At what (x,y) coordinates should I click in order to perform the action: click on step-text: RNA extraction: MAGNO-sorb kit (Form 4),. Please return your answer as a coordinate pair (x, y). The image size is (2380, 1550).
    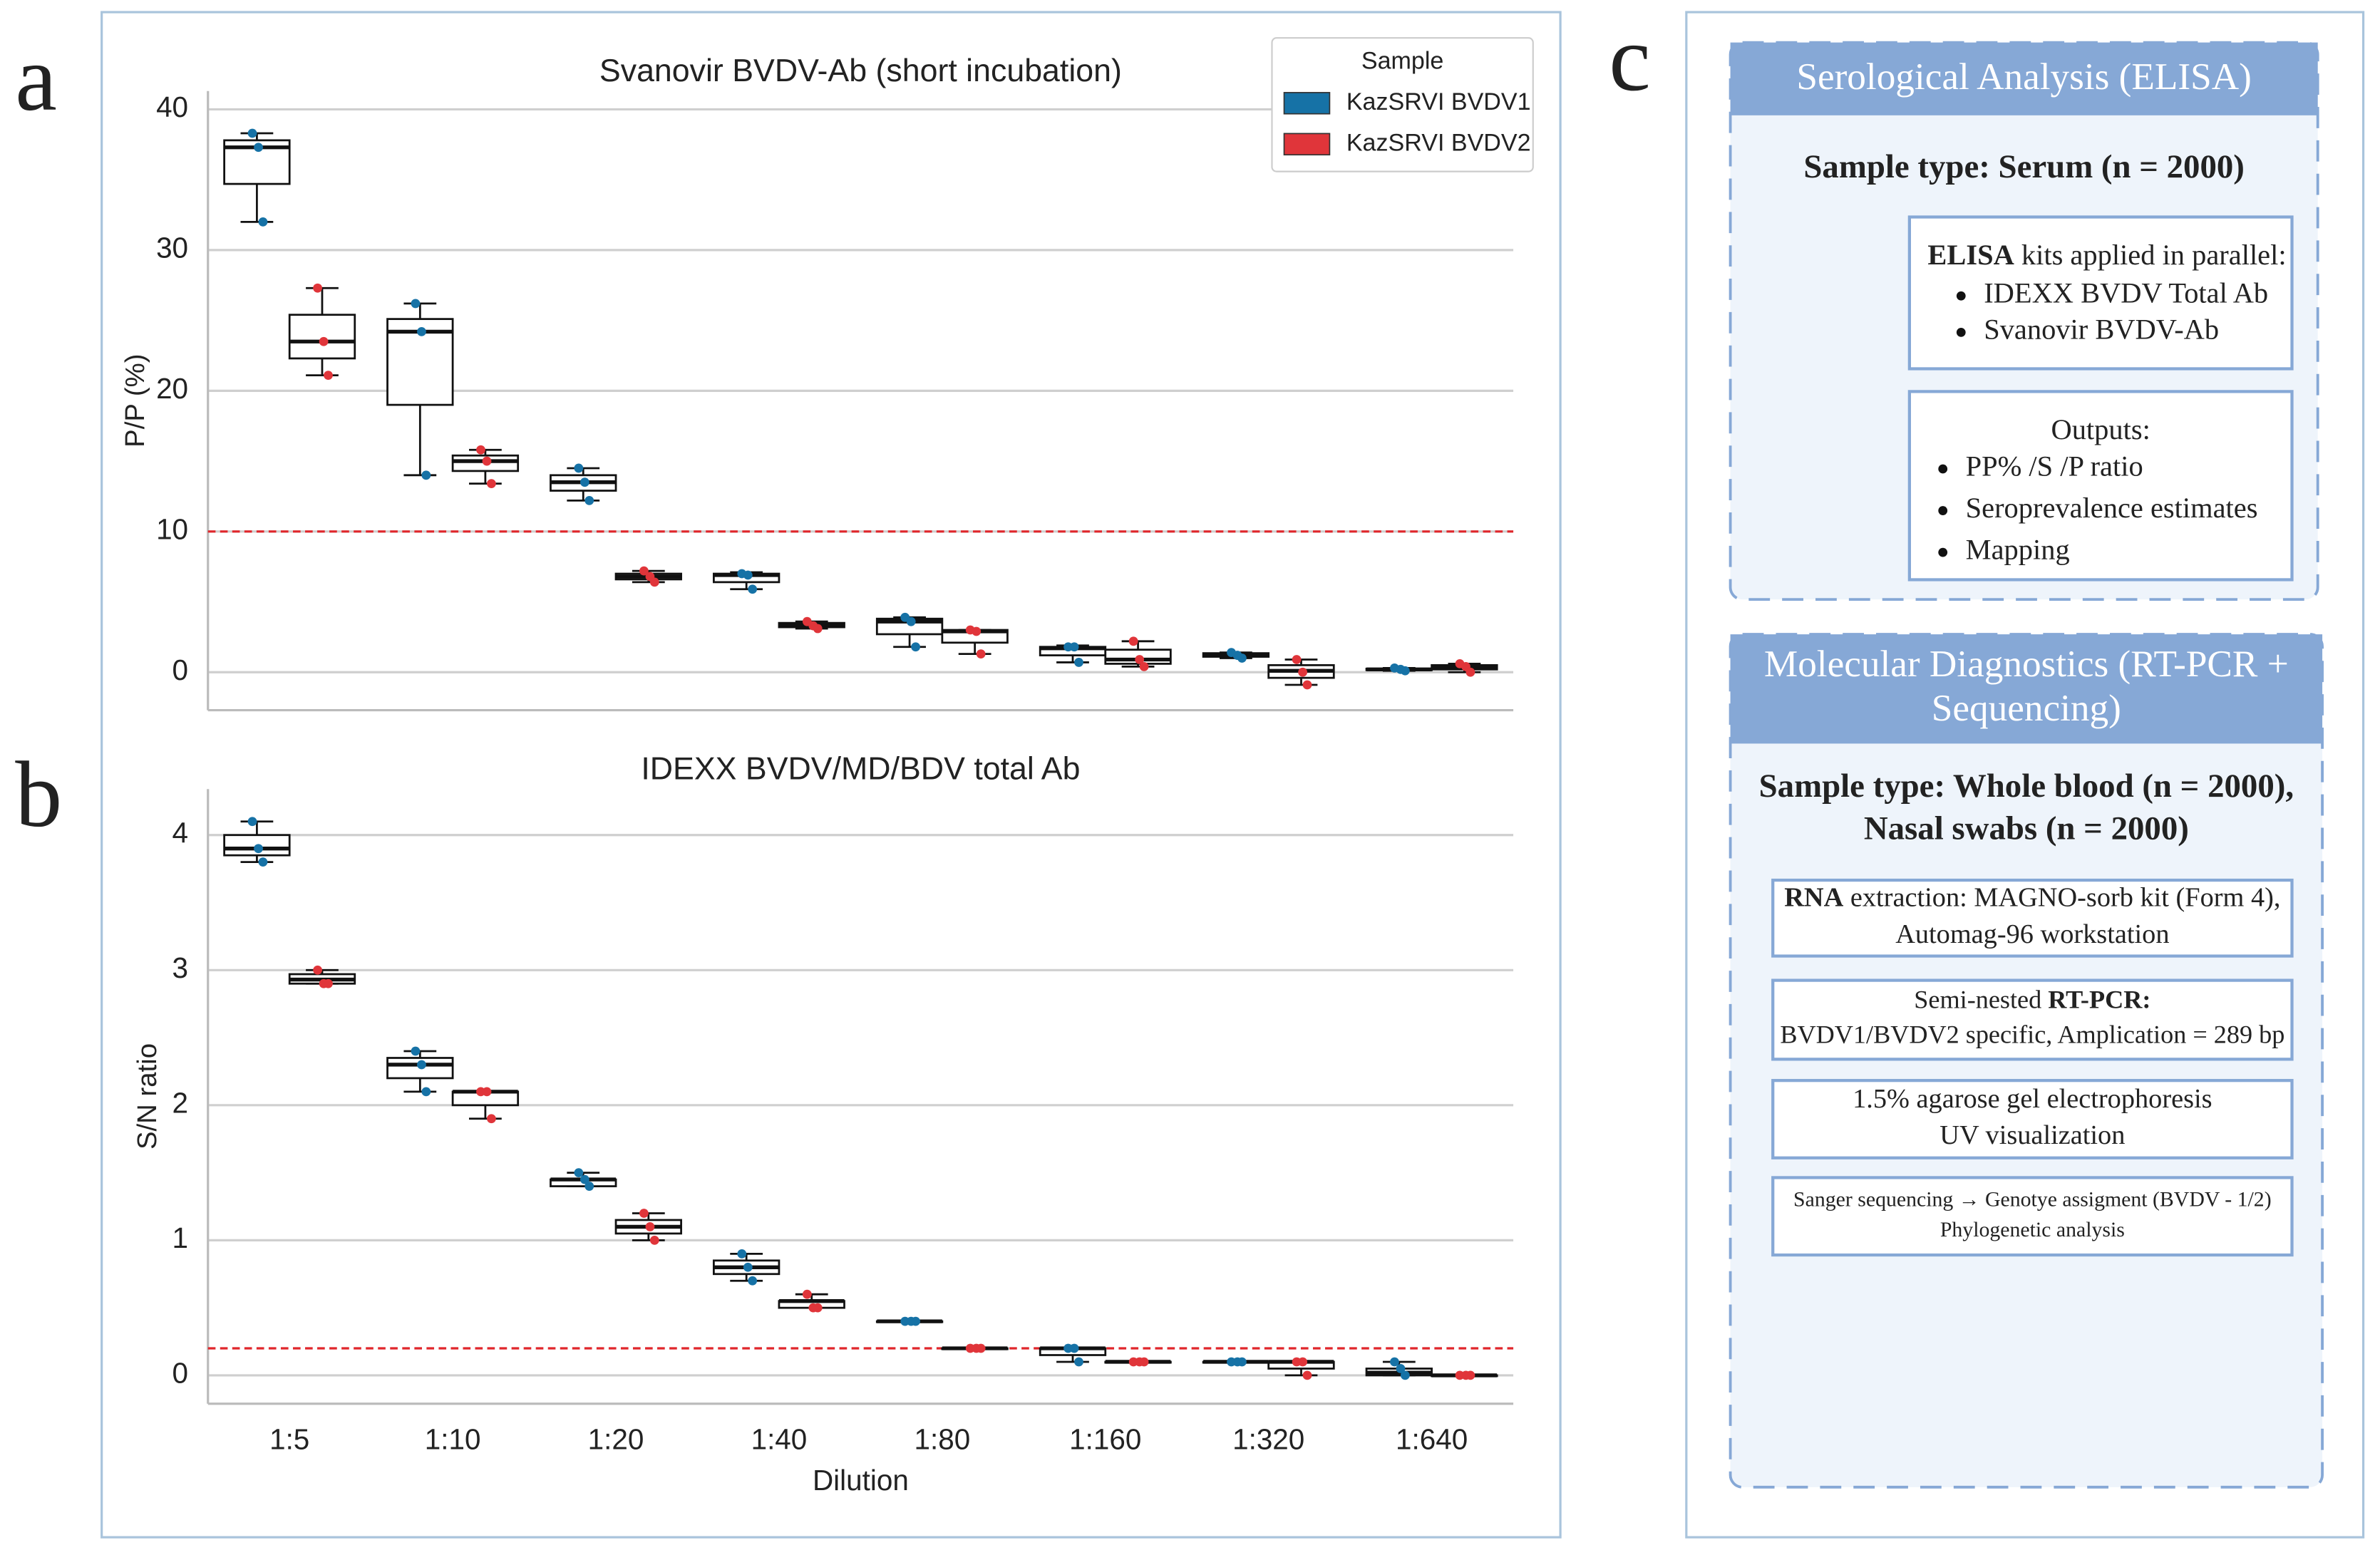
    Looking at the image, I should click on (2032, 898).